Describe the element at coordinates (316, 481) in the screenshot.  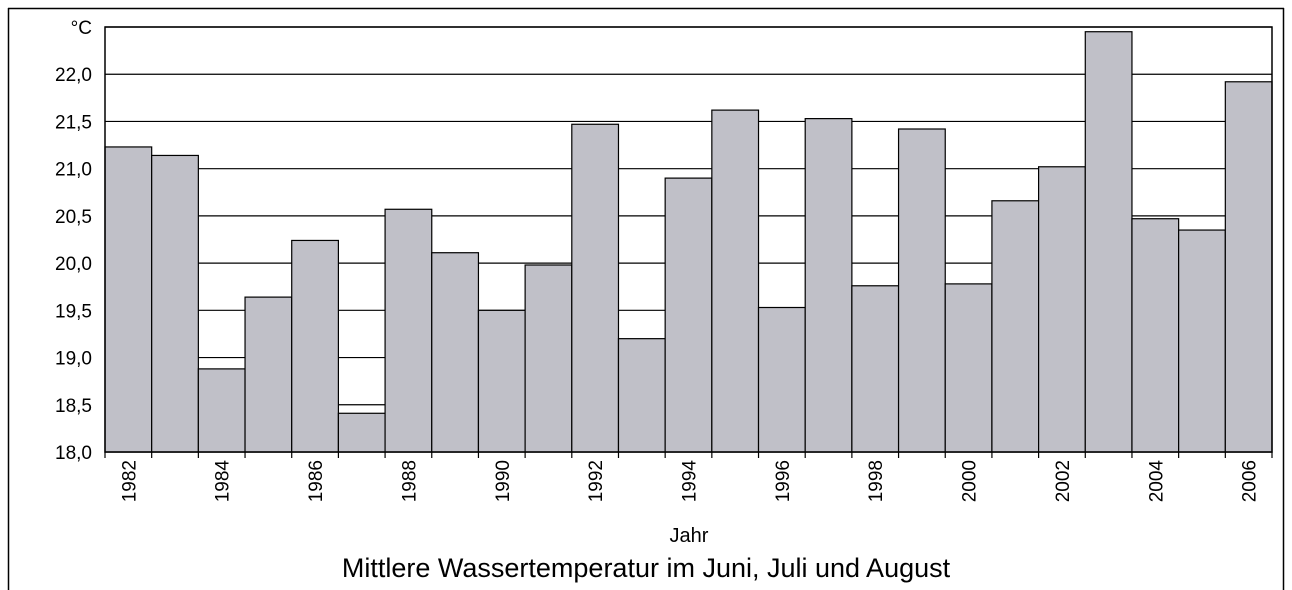
I see `x-tick-label: 1986` at that location.